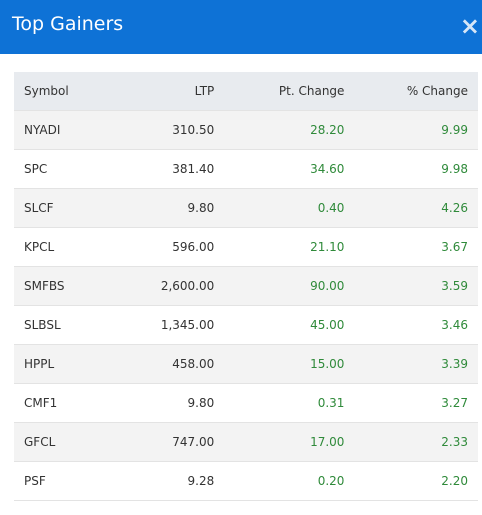  What do you see at coordinates (168, 91) in the screenshot?
I see `column-header: LTP` at bounding box center [168, 91].